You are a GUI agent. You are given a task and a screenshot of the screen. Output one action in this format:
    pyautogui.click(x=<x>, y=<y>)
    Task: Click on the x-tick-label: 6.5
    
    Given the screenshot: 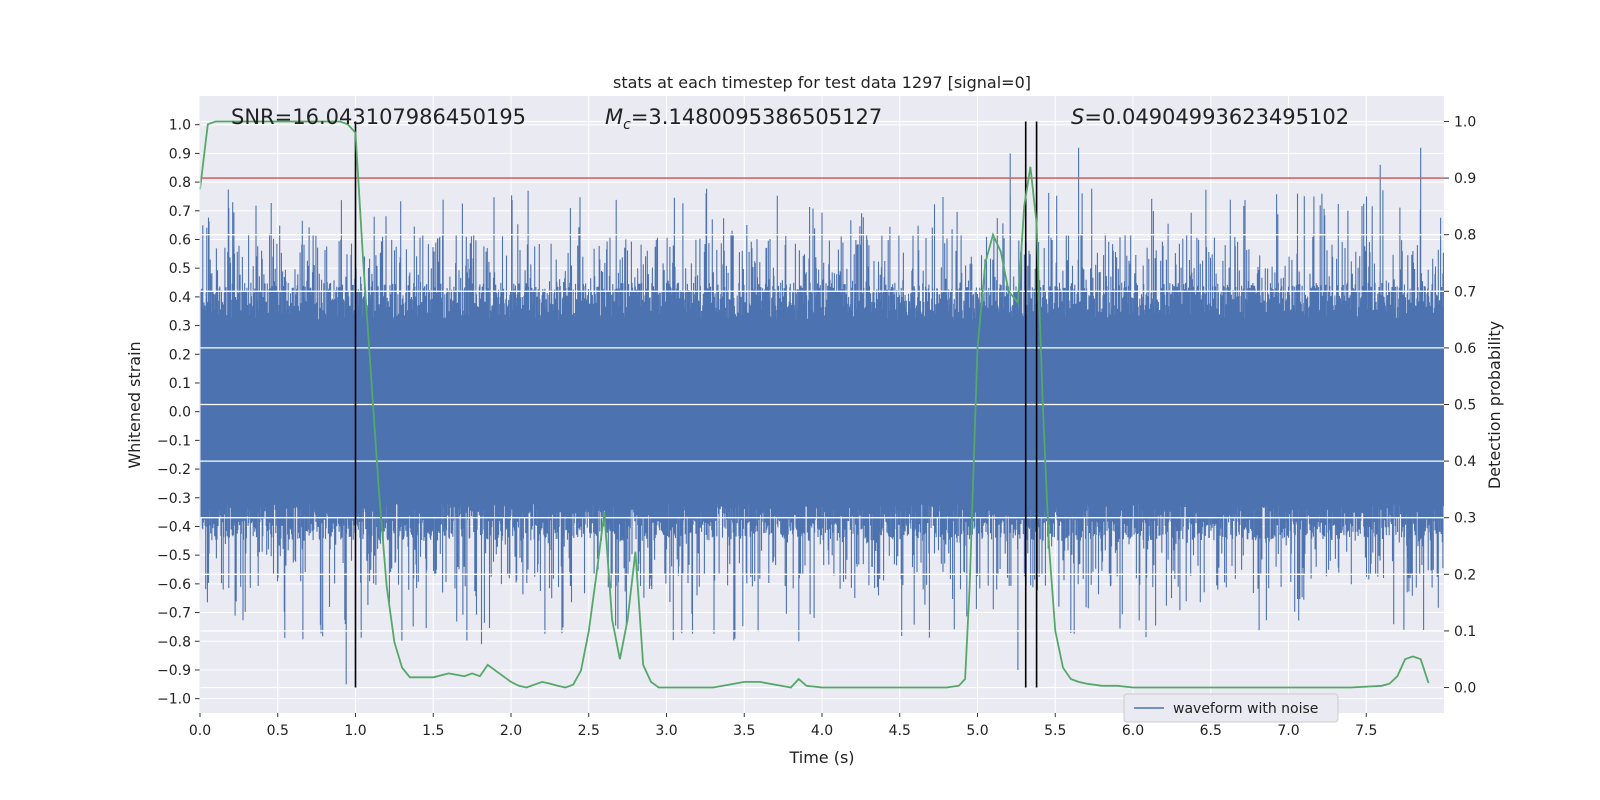 What is the action you would take?
    pyautogui.click(x=1211, y=731)
    